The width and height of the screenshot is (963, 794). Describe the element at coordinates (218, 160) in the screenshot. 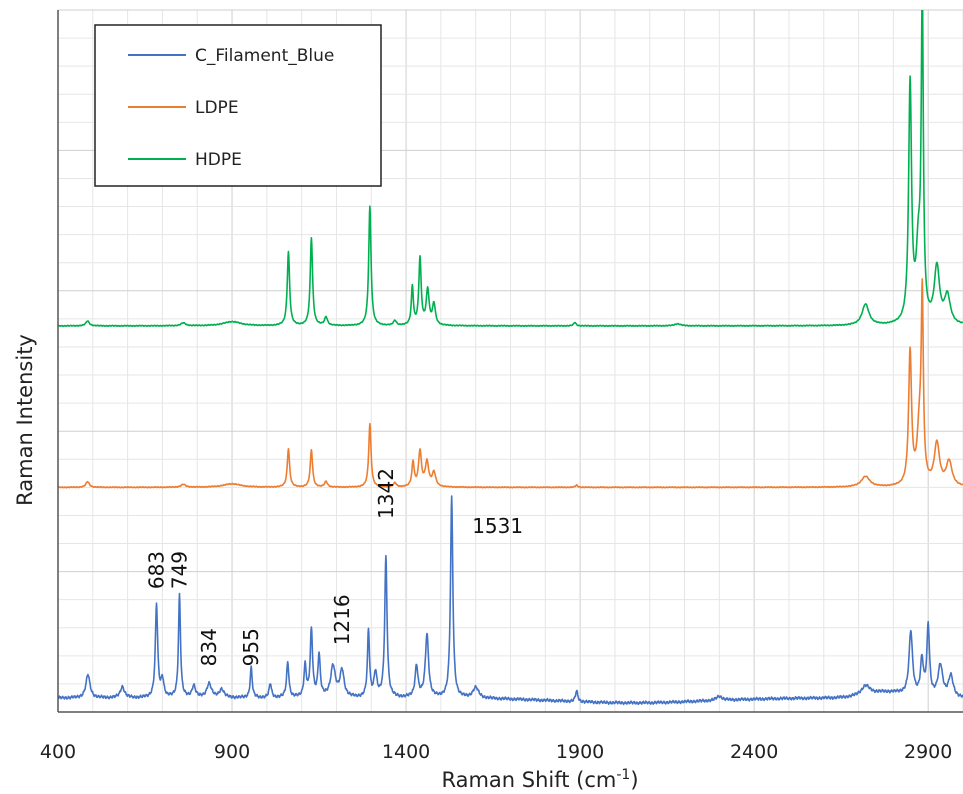

I see `legend-label: HDPE` at that location.